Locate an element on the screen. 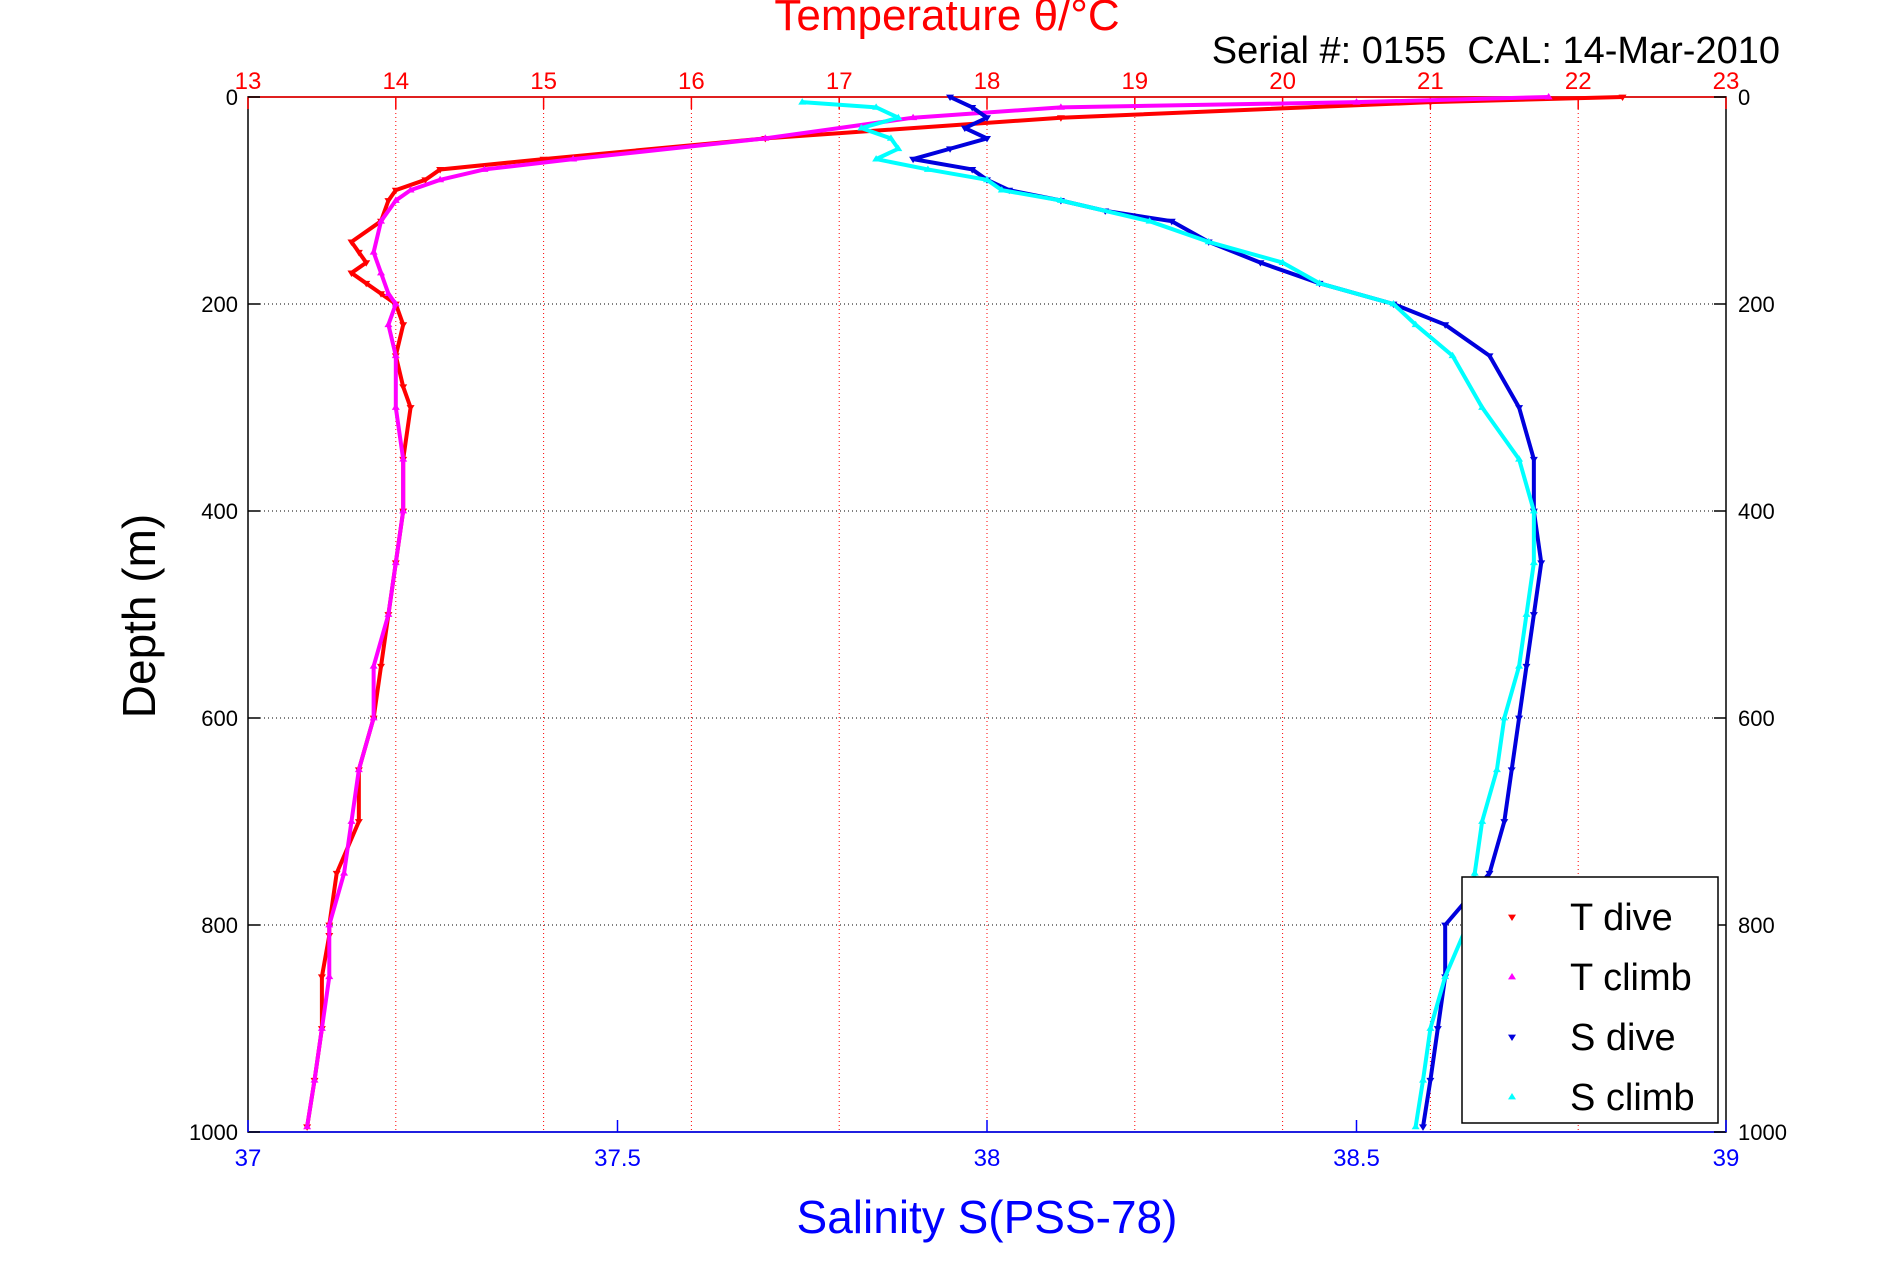 This screenshot has width=1891, height=1262. tick-label-depth-right: 800 is located at coordinates (1756, 925).